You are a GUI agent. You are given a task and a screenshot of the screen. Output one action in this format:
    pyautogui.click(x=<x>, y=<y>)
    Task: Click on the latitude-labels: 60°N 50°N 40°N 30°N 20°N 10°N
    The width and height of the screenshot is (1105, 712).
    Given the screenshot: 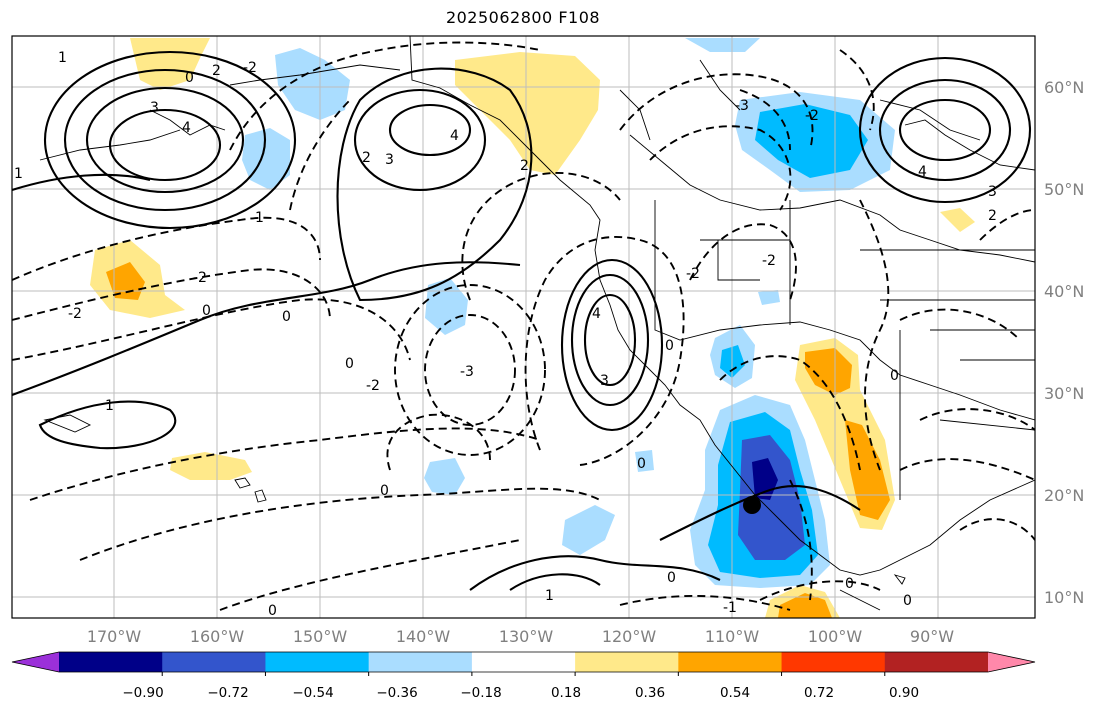 What is the action you would take?
    pyautogui.click(x=1064, y=342)
    